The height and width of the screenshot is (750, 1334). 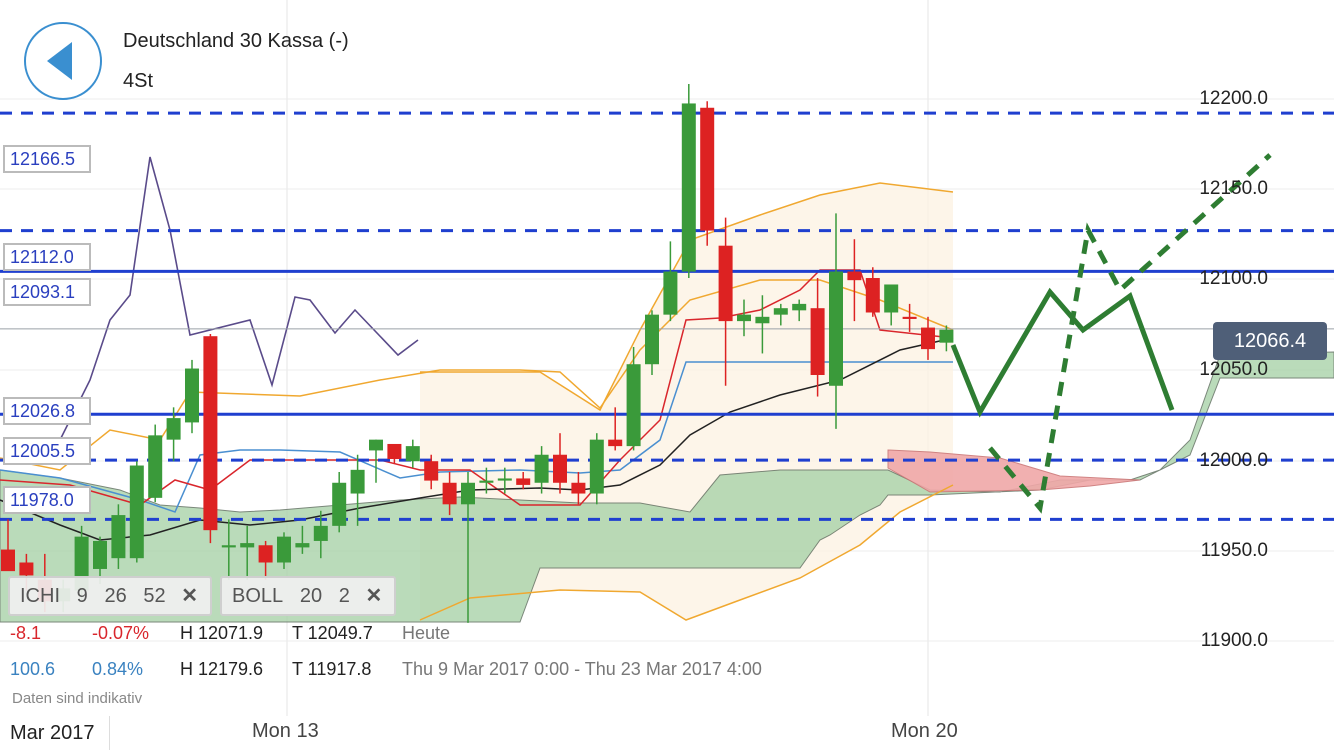 What do you see at coordinates (59, 61) in the screenshot?
I see `back-arrow-icon` at bounding box center [59, 61].